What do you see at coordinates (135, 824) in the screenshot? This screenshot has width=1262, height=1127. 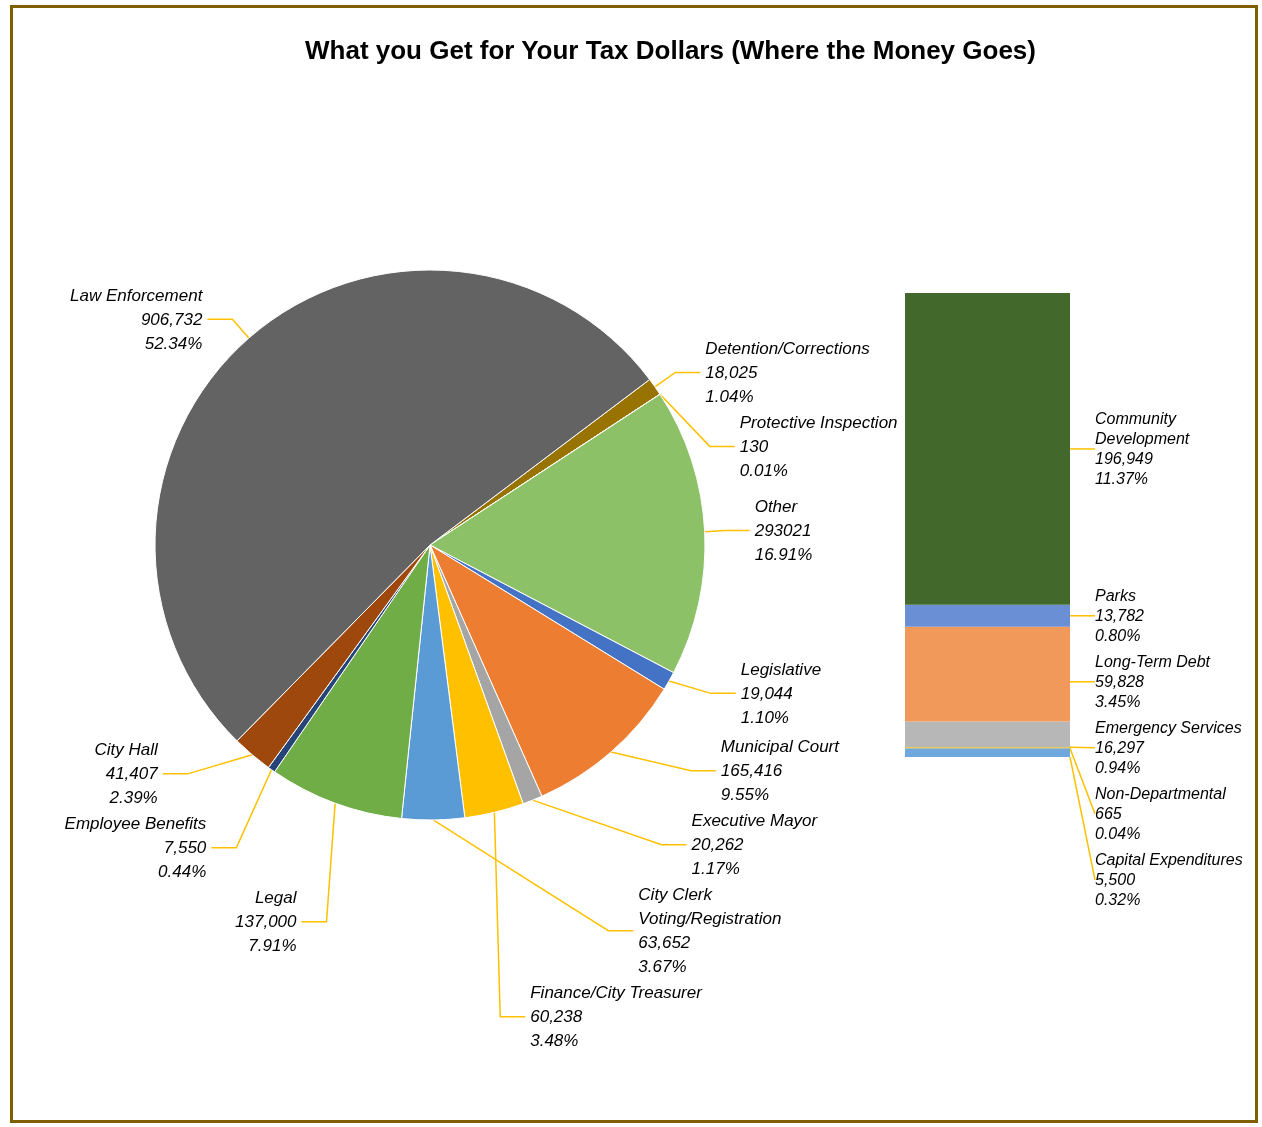 I see `slice-label: Employee Benefits` at bounding box center [135, 824].